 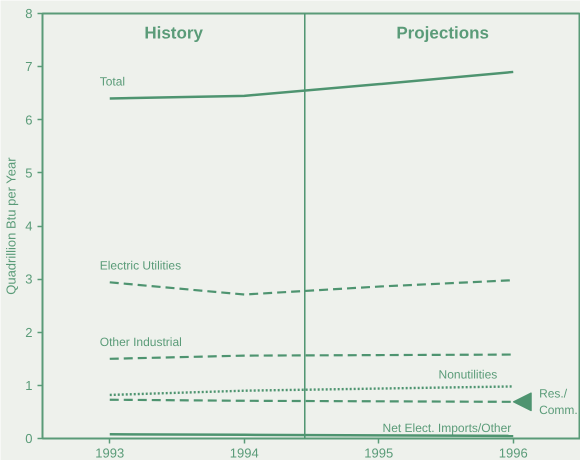 What do you see at coordinates (109, 453) in the screenshot?
I see `x-tick-label: 1993` at bounding box center [109, 453].